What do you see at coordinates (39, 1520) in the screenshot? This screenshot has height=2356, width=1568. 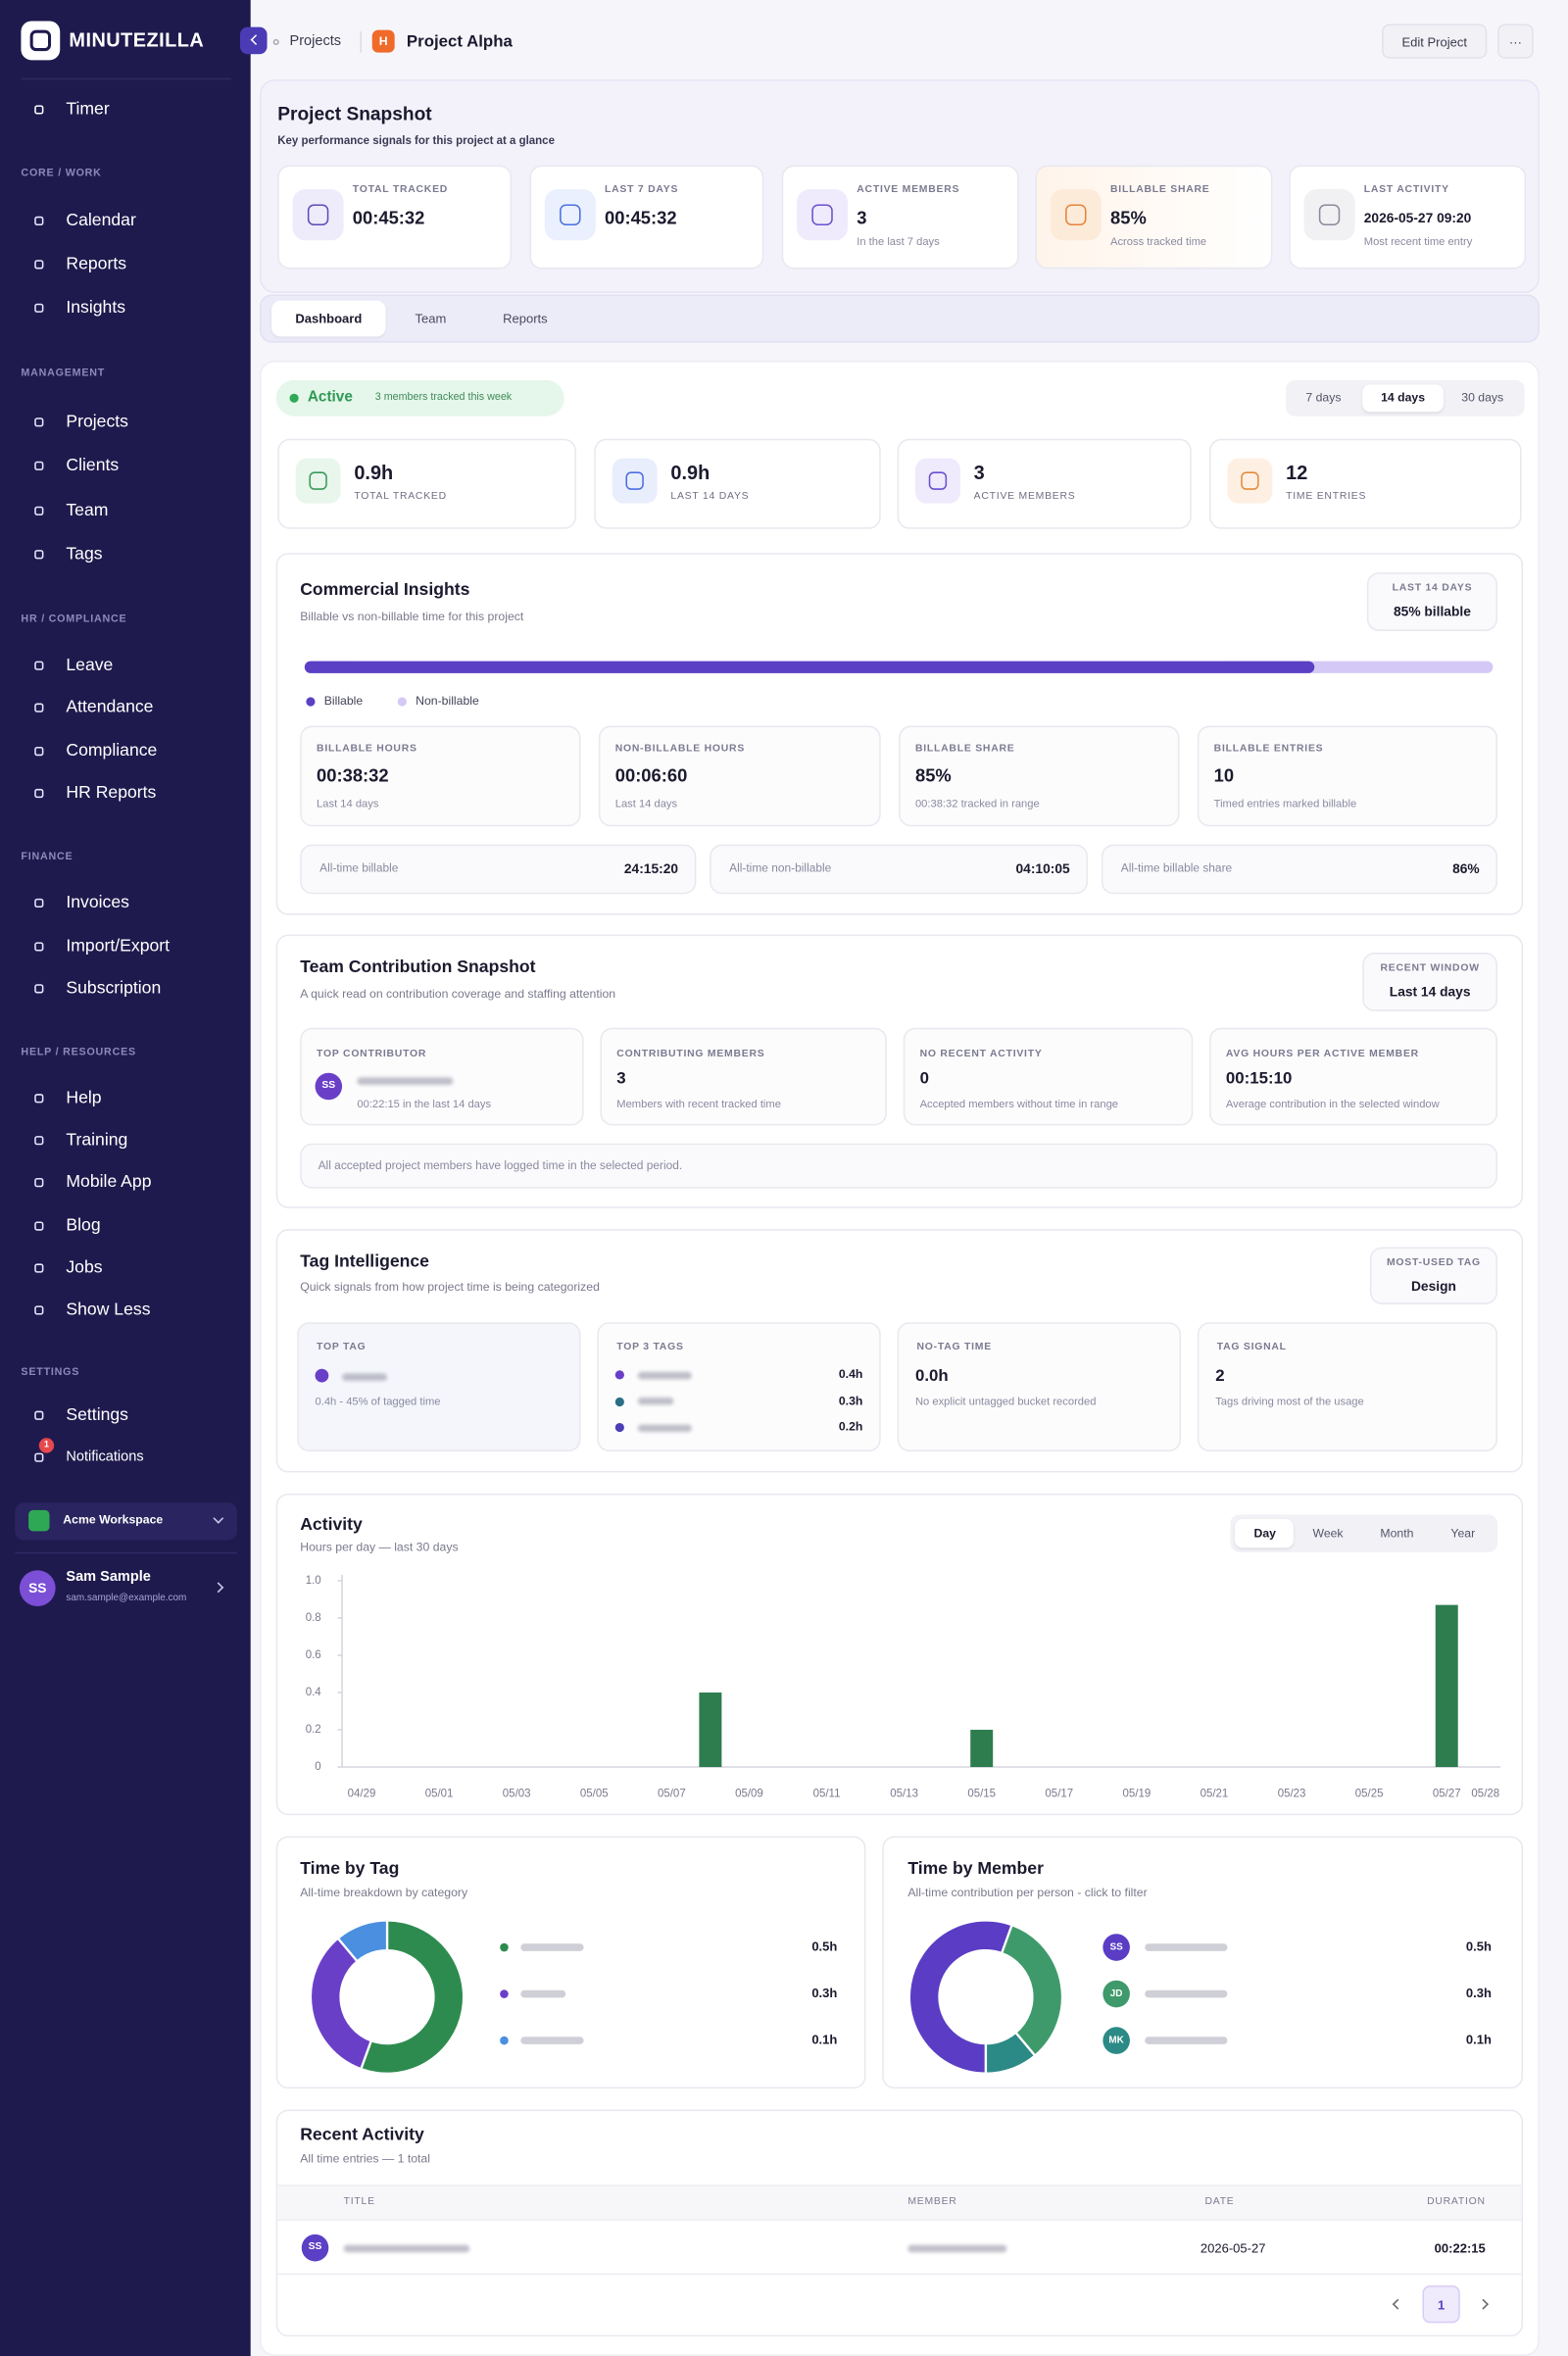 I see `workspace-icon` at bounding box center [39, 1520].